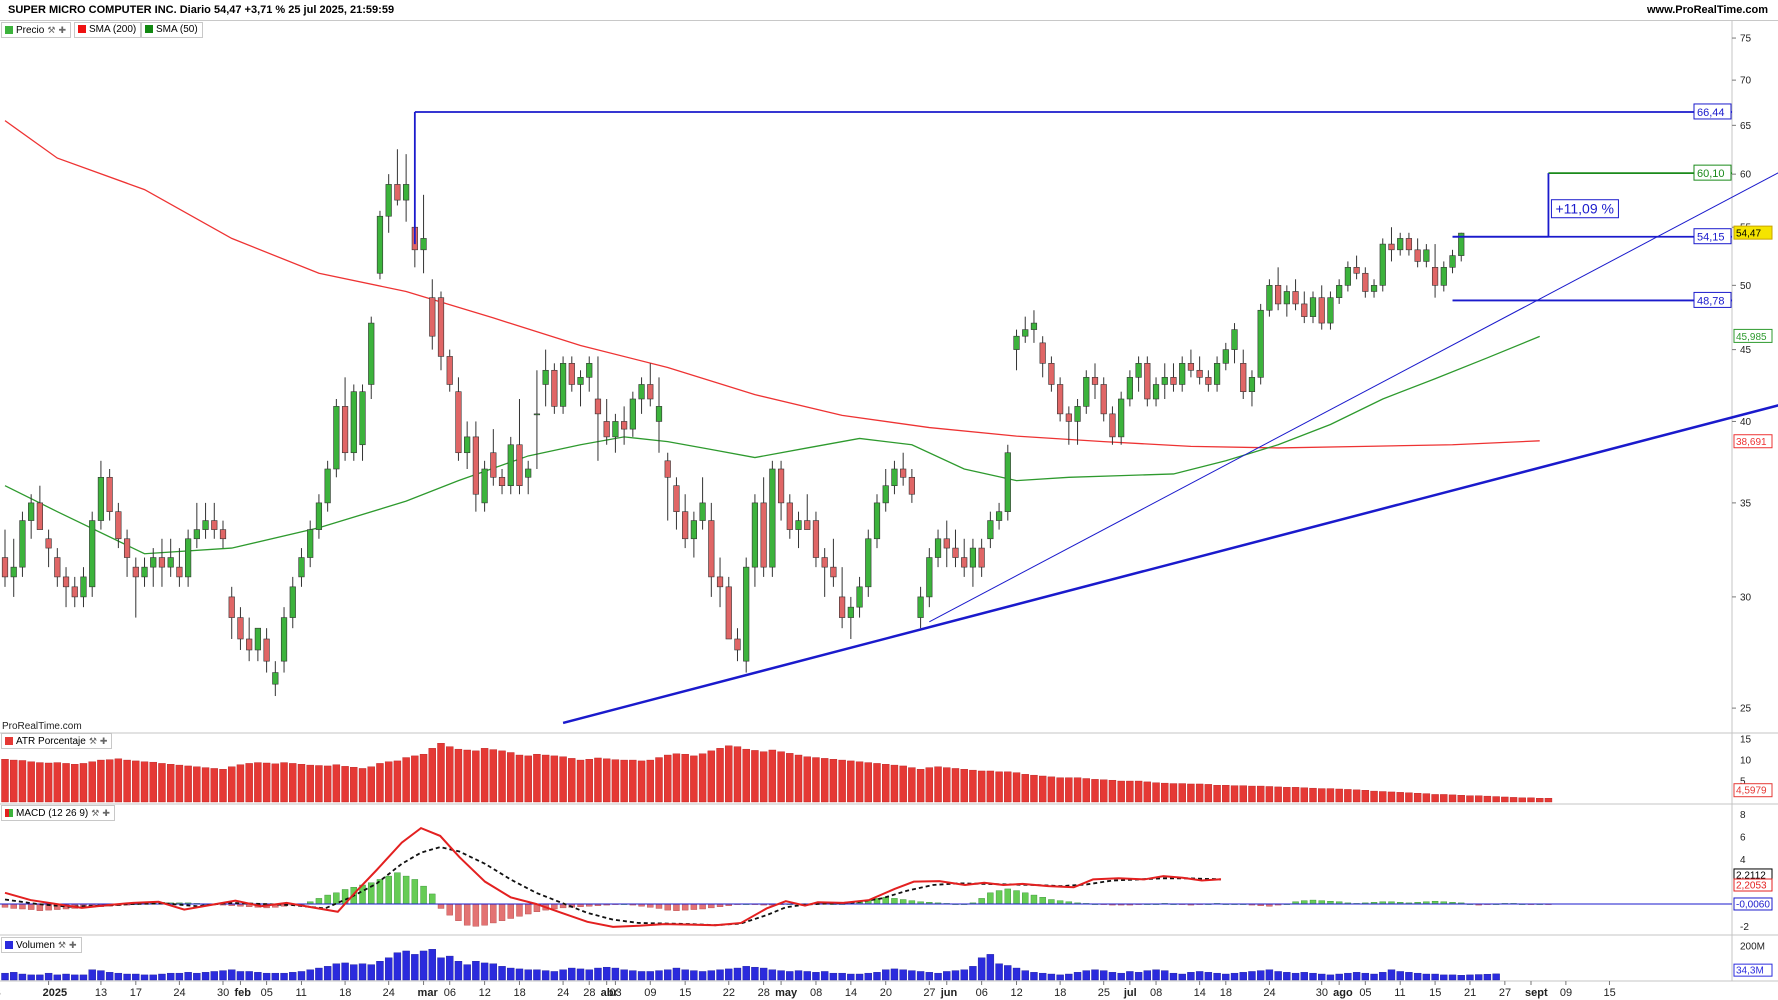 The height and width of the screenshot is (1000, 1778). What do you see at coordinates (1322, 993) in the screenshot?
I see `x-tick-label: 30` at bounding box center [1322, 993].